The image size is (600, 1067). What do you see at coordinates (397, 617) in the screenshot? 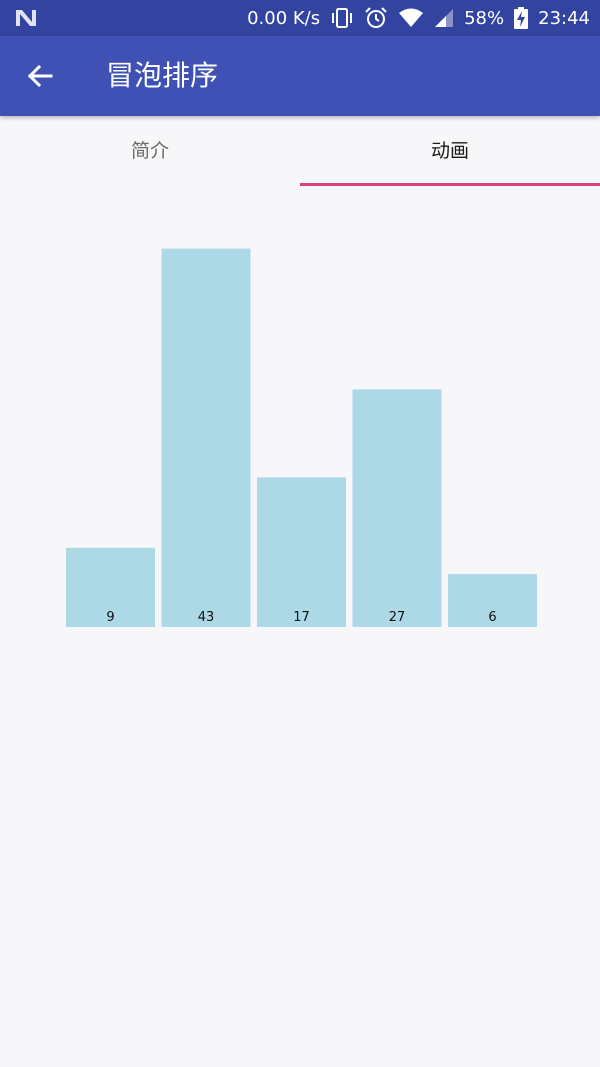
I see `bar-value-label: 27` at bounding box center [397, 617].